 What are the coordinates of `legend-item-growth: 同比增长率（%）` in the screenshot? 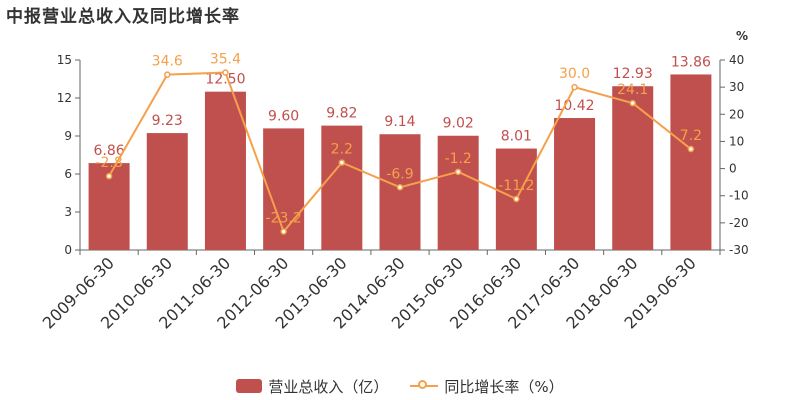 It's located at (487, 386).